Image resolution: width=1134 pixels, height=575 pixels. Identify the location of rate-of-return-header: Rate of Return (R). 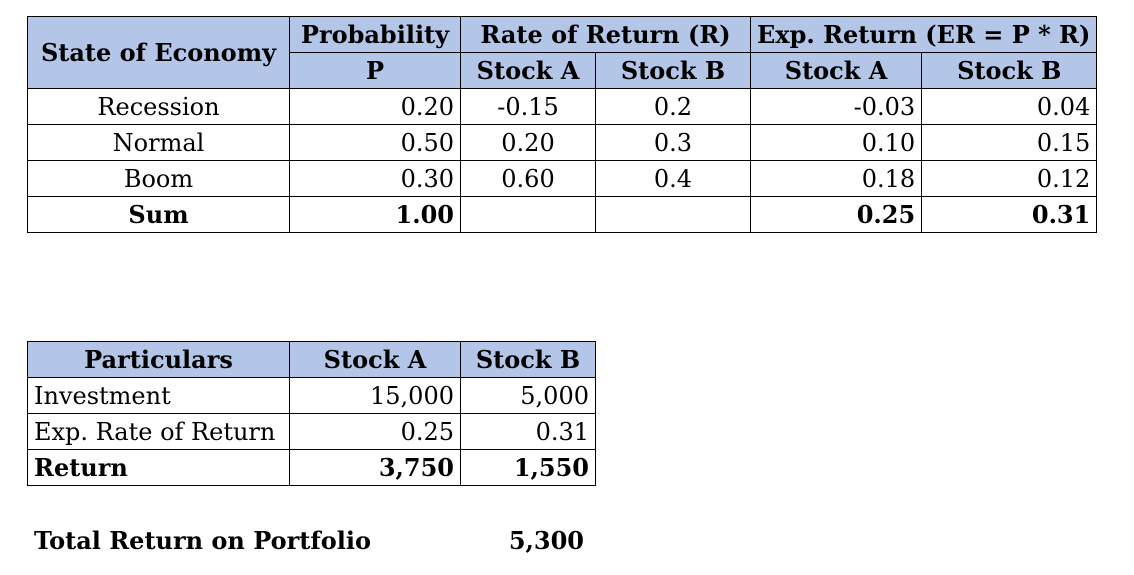
(605, 34).